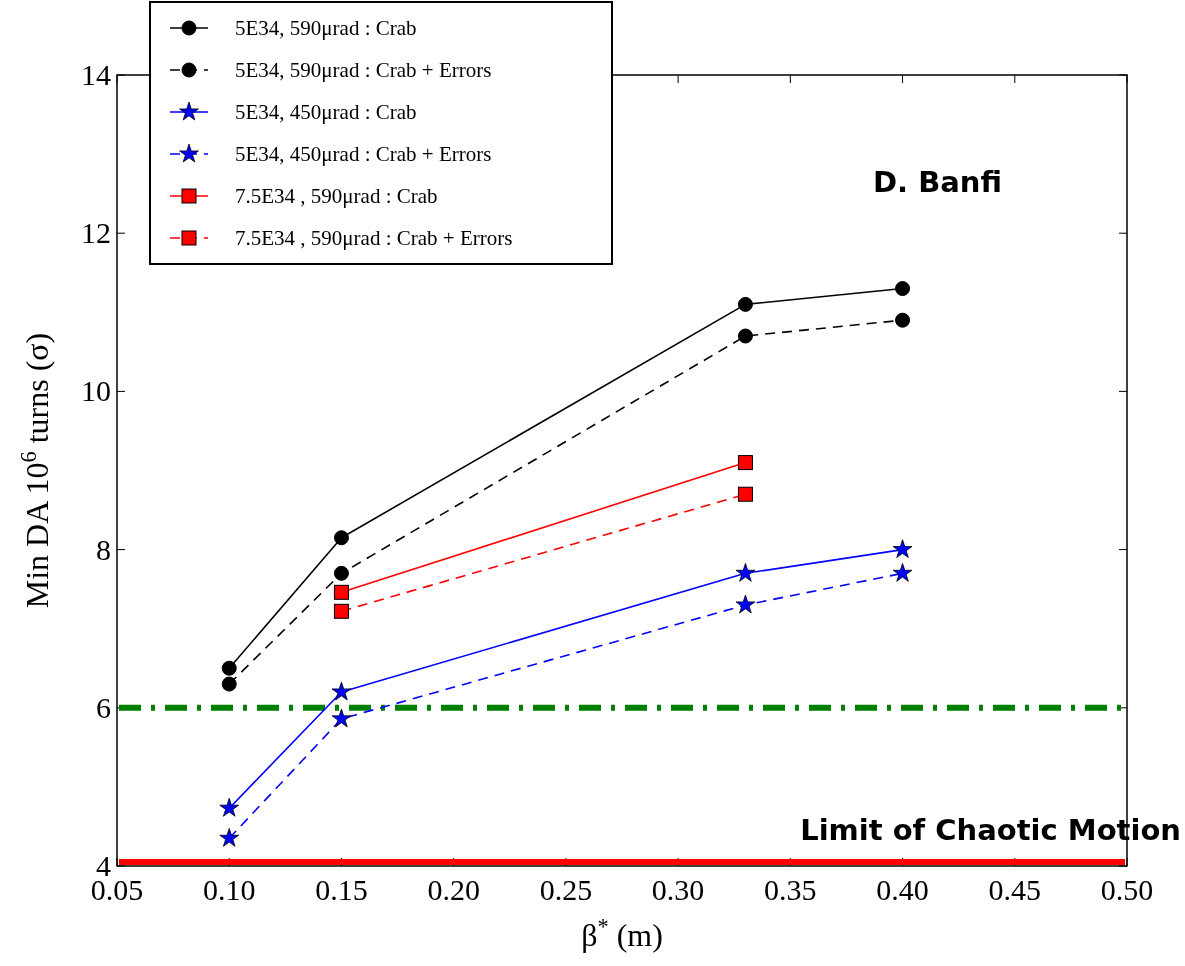 The image size is (1185, 966). What do you see at coordinates (96, 233) in the screenshot?
I see `y-tick-label: 12` at bounding box center [96, 233].